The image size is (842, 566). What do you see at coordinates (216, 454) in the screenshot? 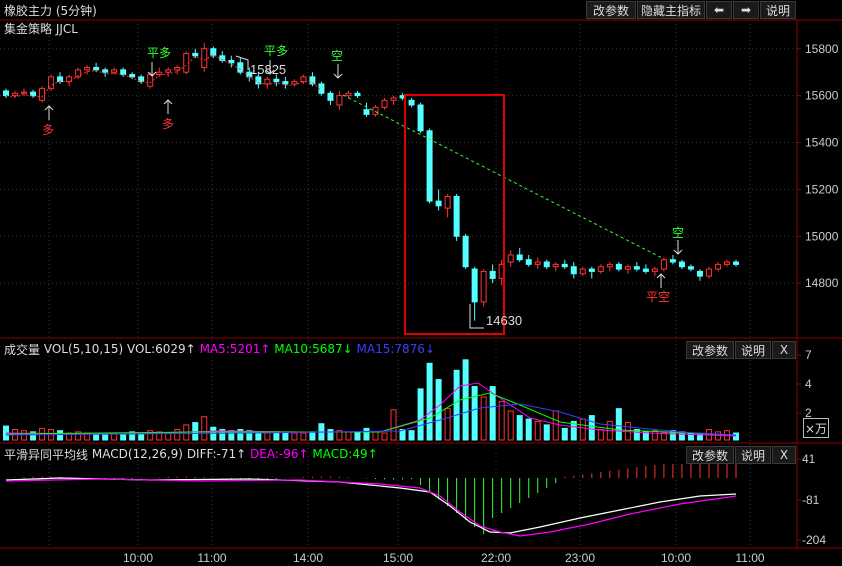
I see `macd-diff: DIFF:-71↑` at bounding box center [216, 454].